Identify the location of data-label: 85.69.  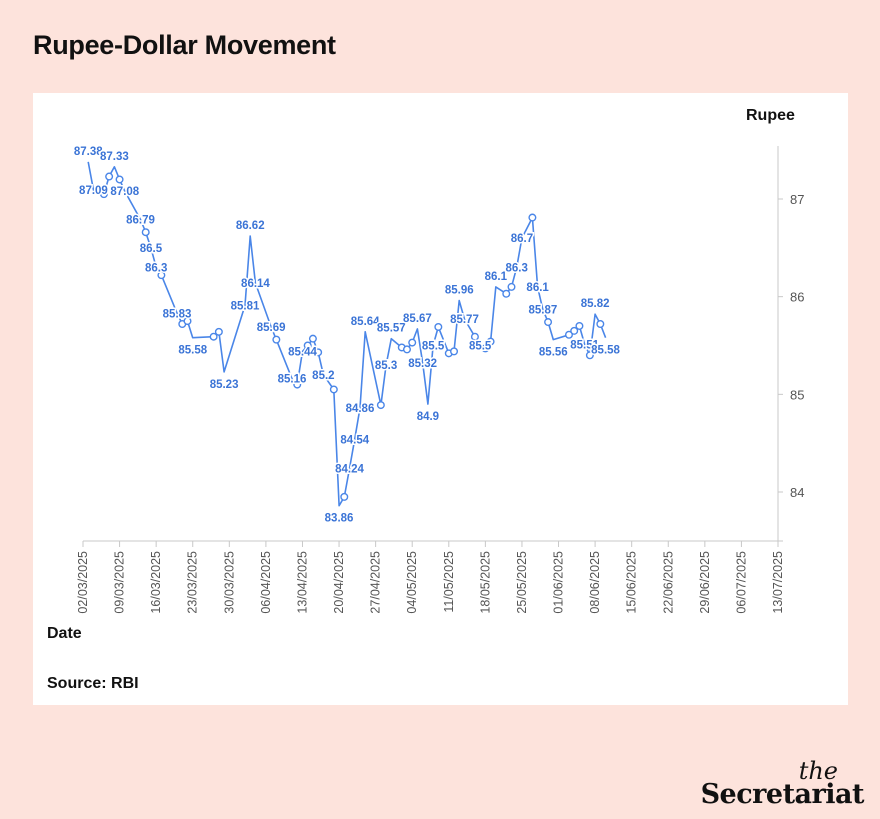
(271, 328).